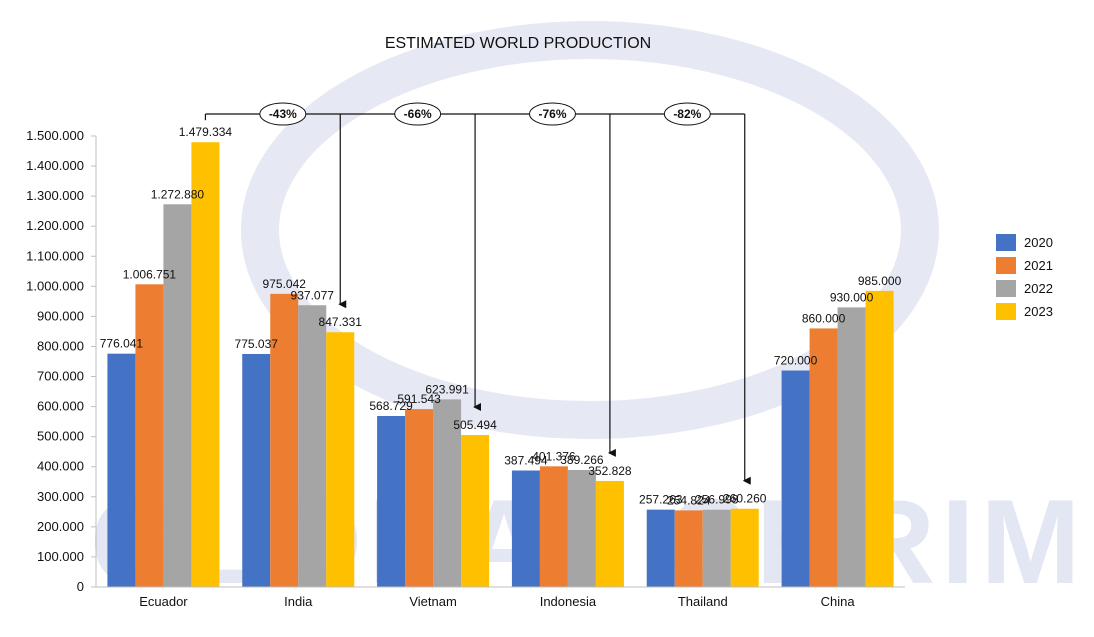 The image size is (1094, 637). Describe the element at coordinates (661, 500) in the screenshot. I see `data-label: 257.263` at that location.